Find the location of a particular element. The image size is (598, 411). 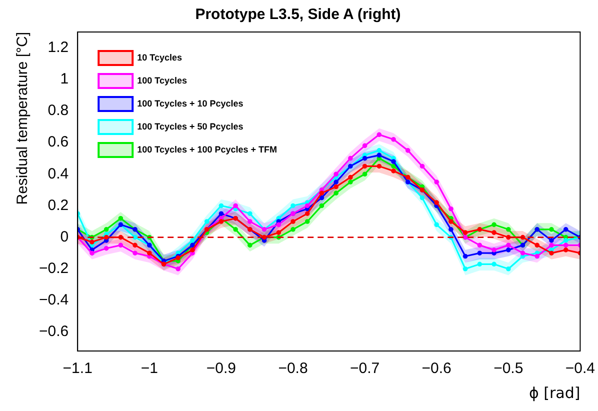

x-tick-label: −0.8 is located at coordinates (293, 369).